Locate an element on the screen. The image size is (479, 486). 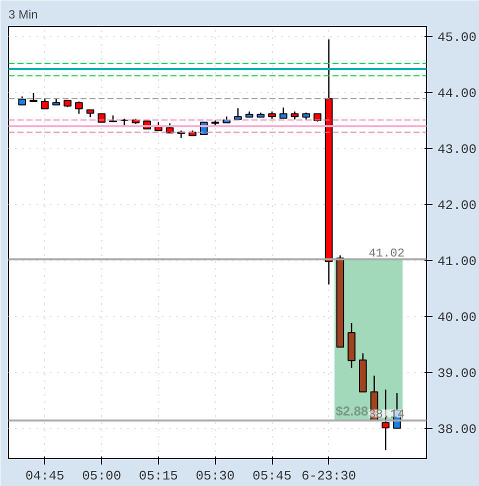
x-tick-label: 05:45 is located at coordinates (272, 476).